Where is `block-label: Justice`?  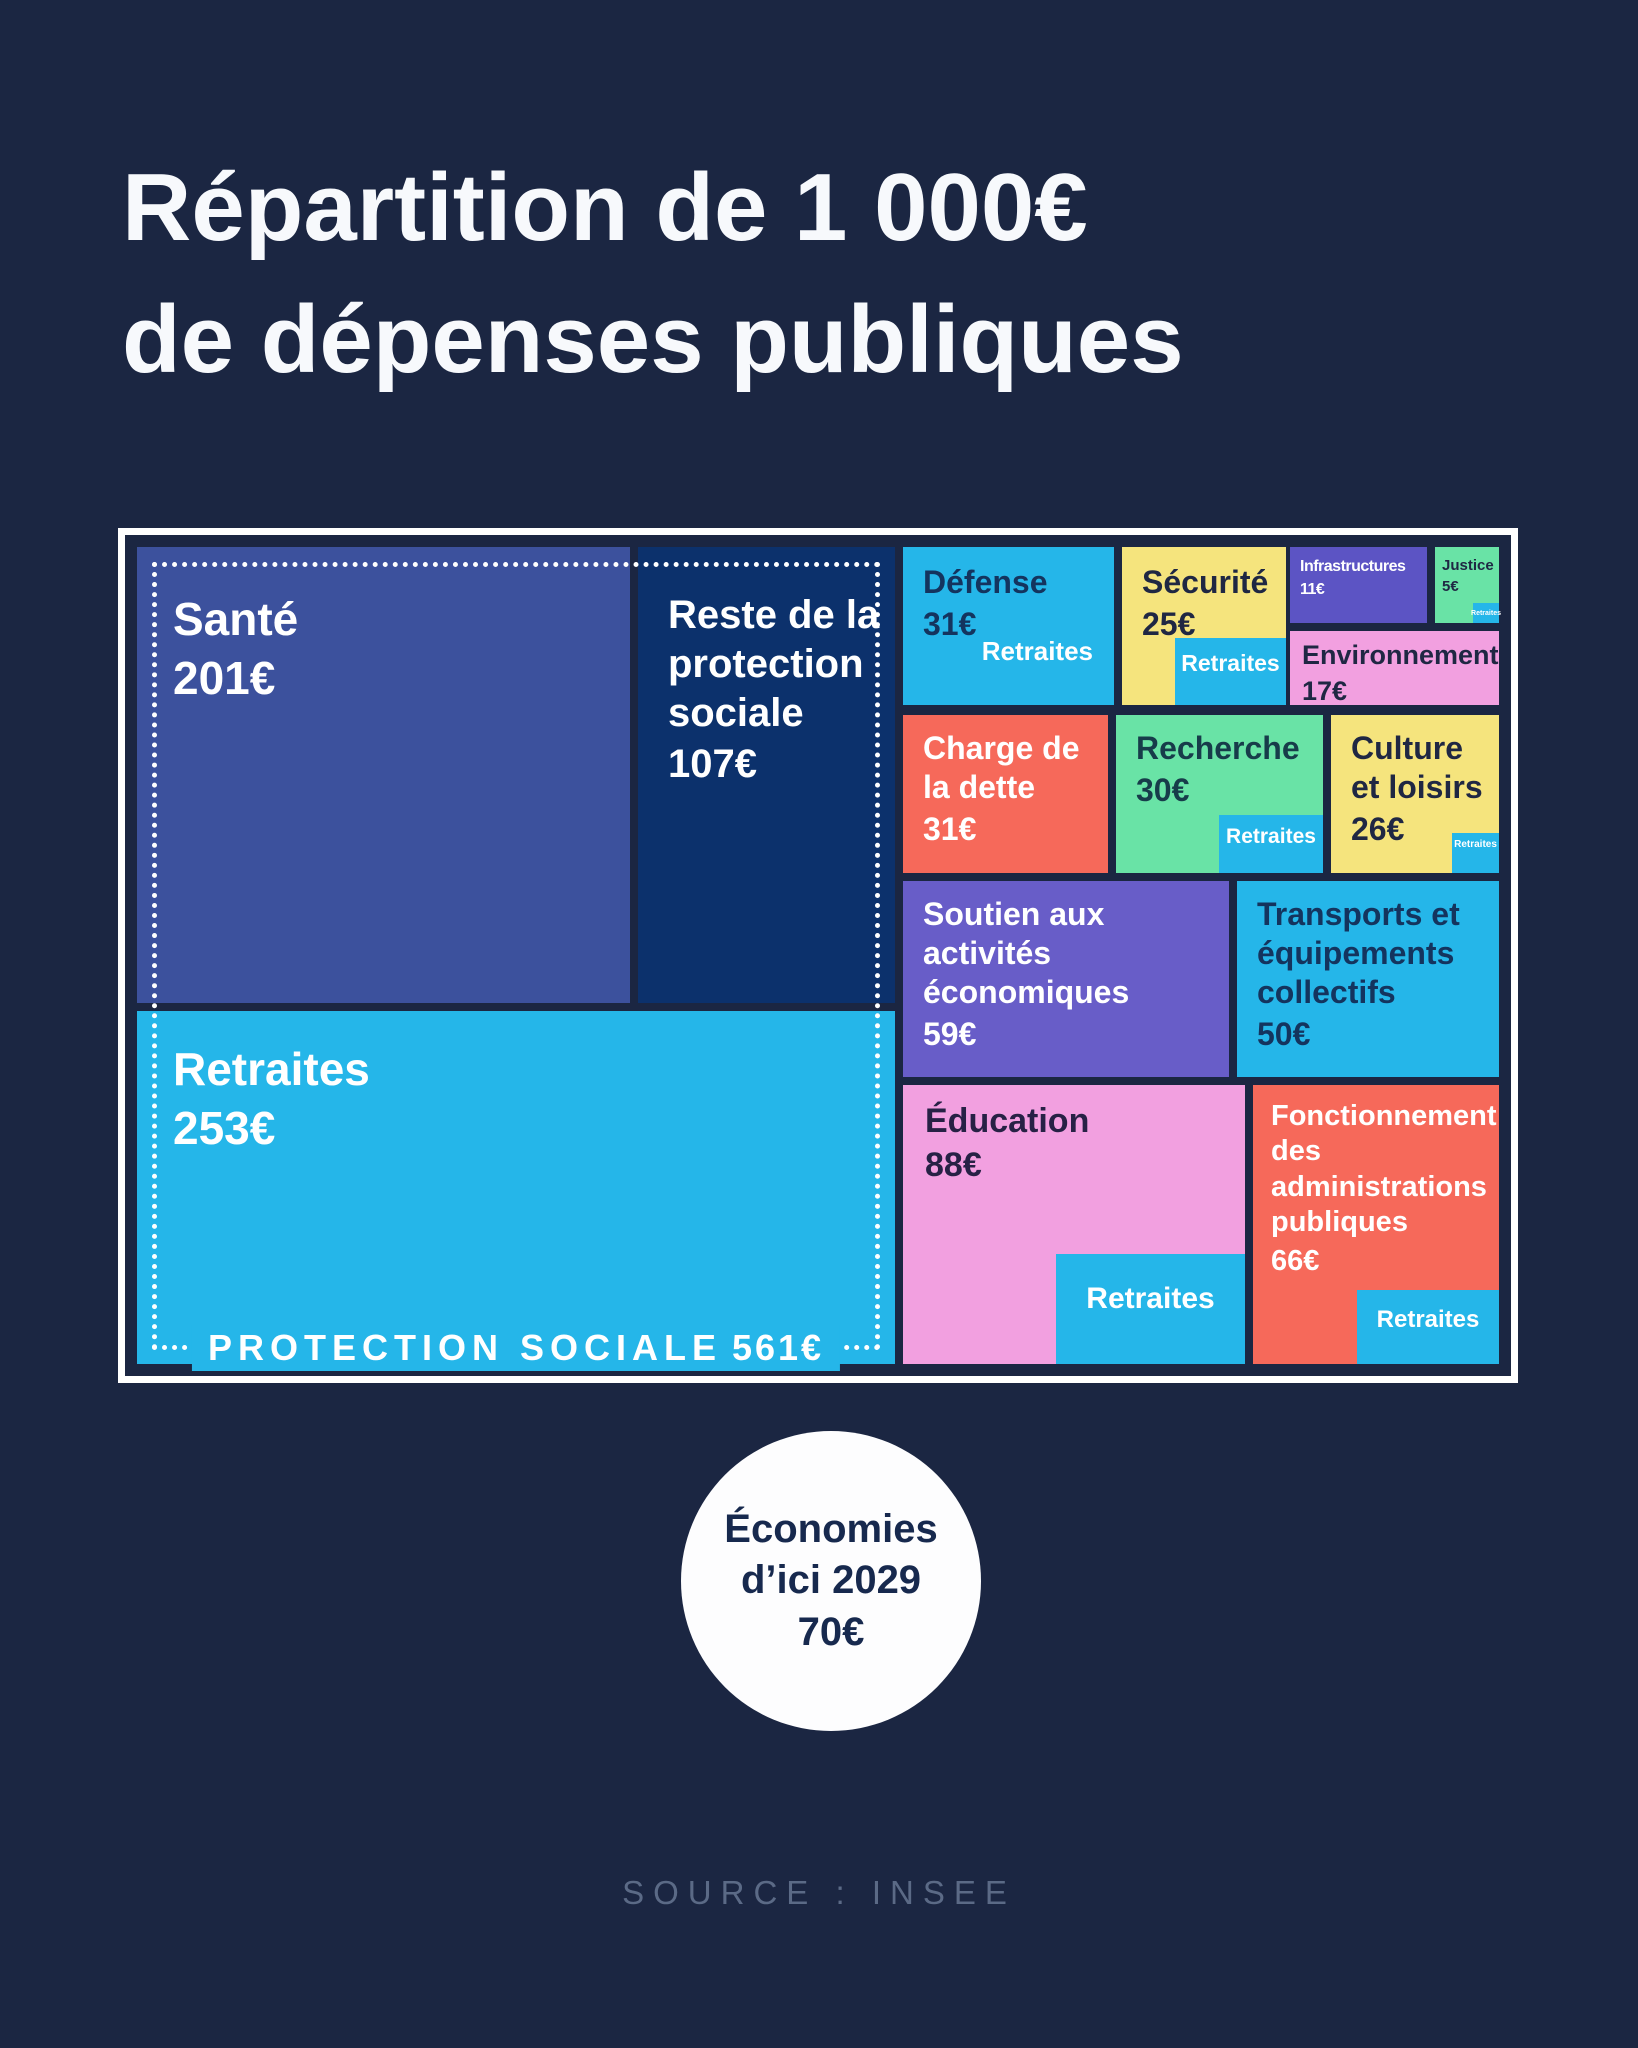
block-label: Justice is located at coordinates (1468, 565).